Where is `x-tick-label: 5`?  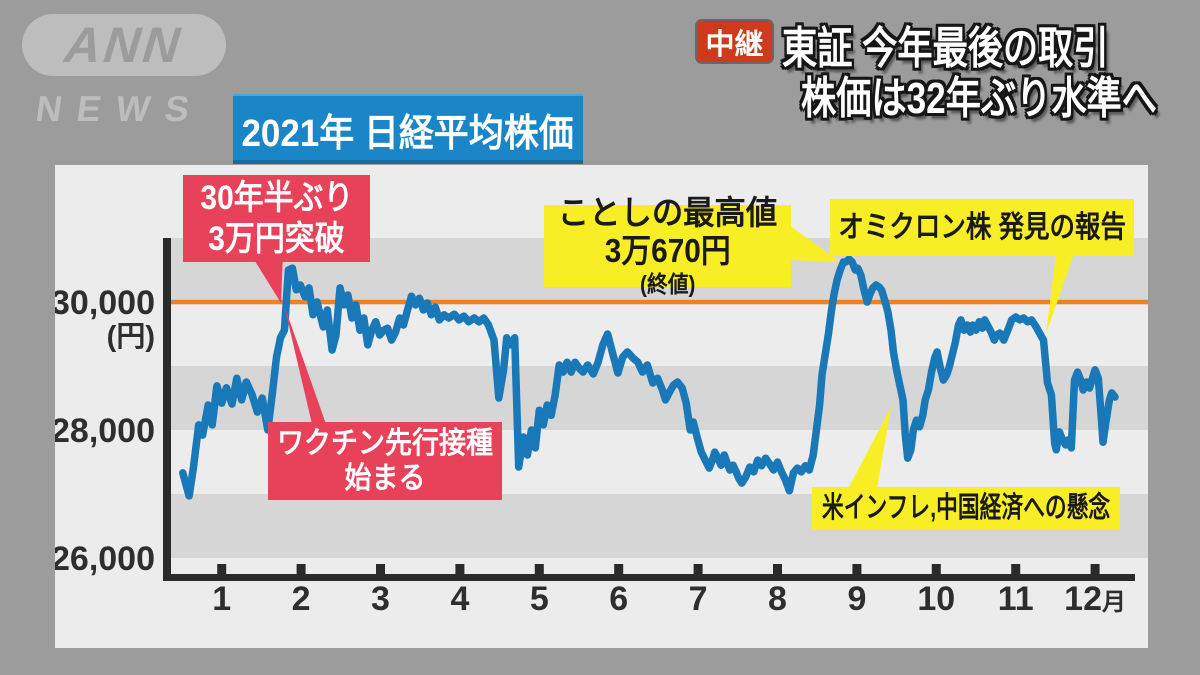
x-tick-label: 5 is located at coordinates (539, 599).